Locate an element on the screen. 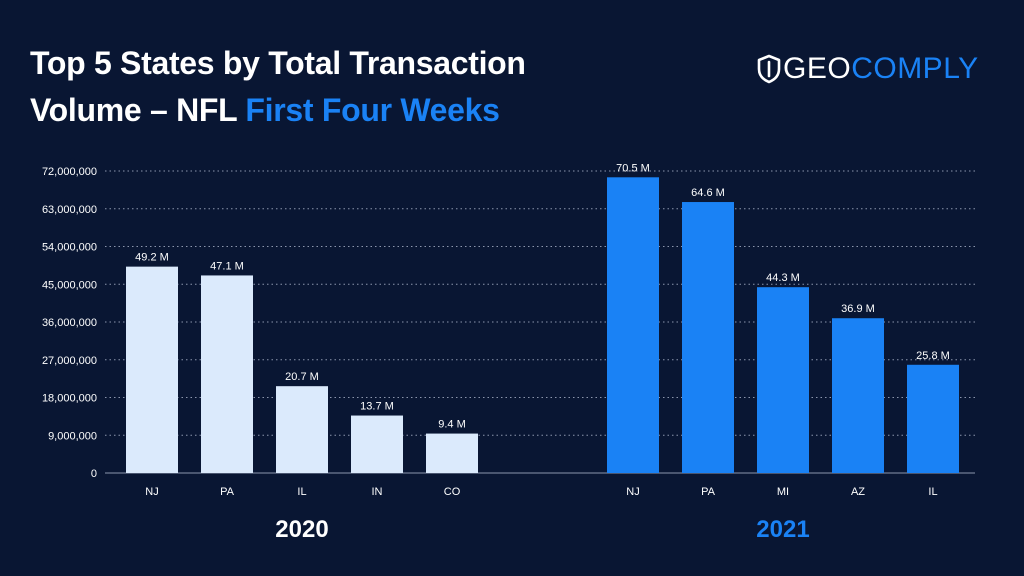  data-label: 64.6 M is located at coordinates (708, 193).